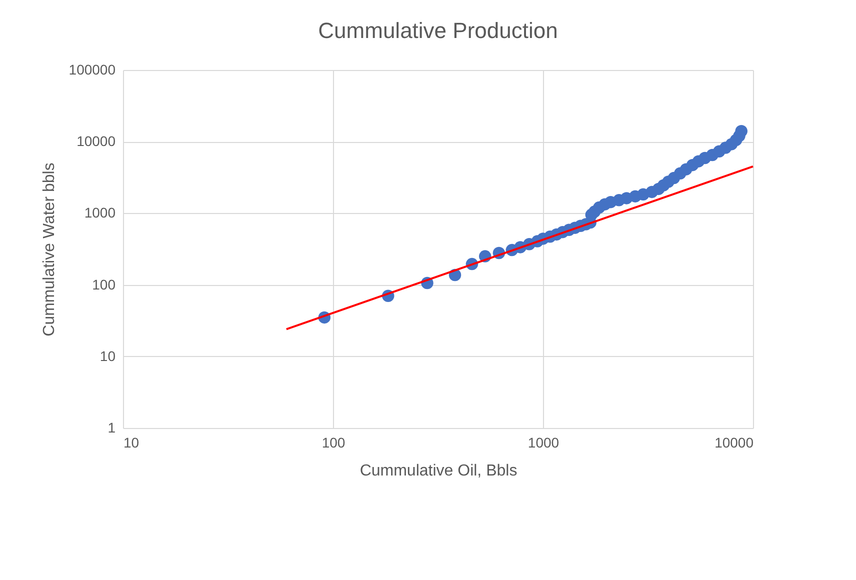 Image resolution: width=856 pixels, height=580 pixels. Describe the element at coordinates (92, 70) in the screenshot. I see `y-tick-label: 100000` at that location.